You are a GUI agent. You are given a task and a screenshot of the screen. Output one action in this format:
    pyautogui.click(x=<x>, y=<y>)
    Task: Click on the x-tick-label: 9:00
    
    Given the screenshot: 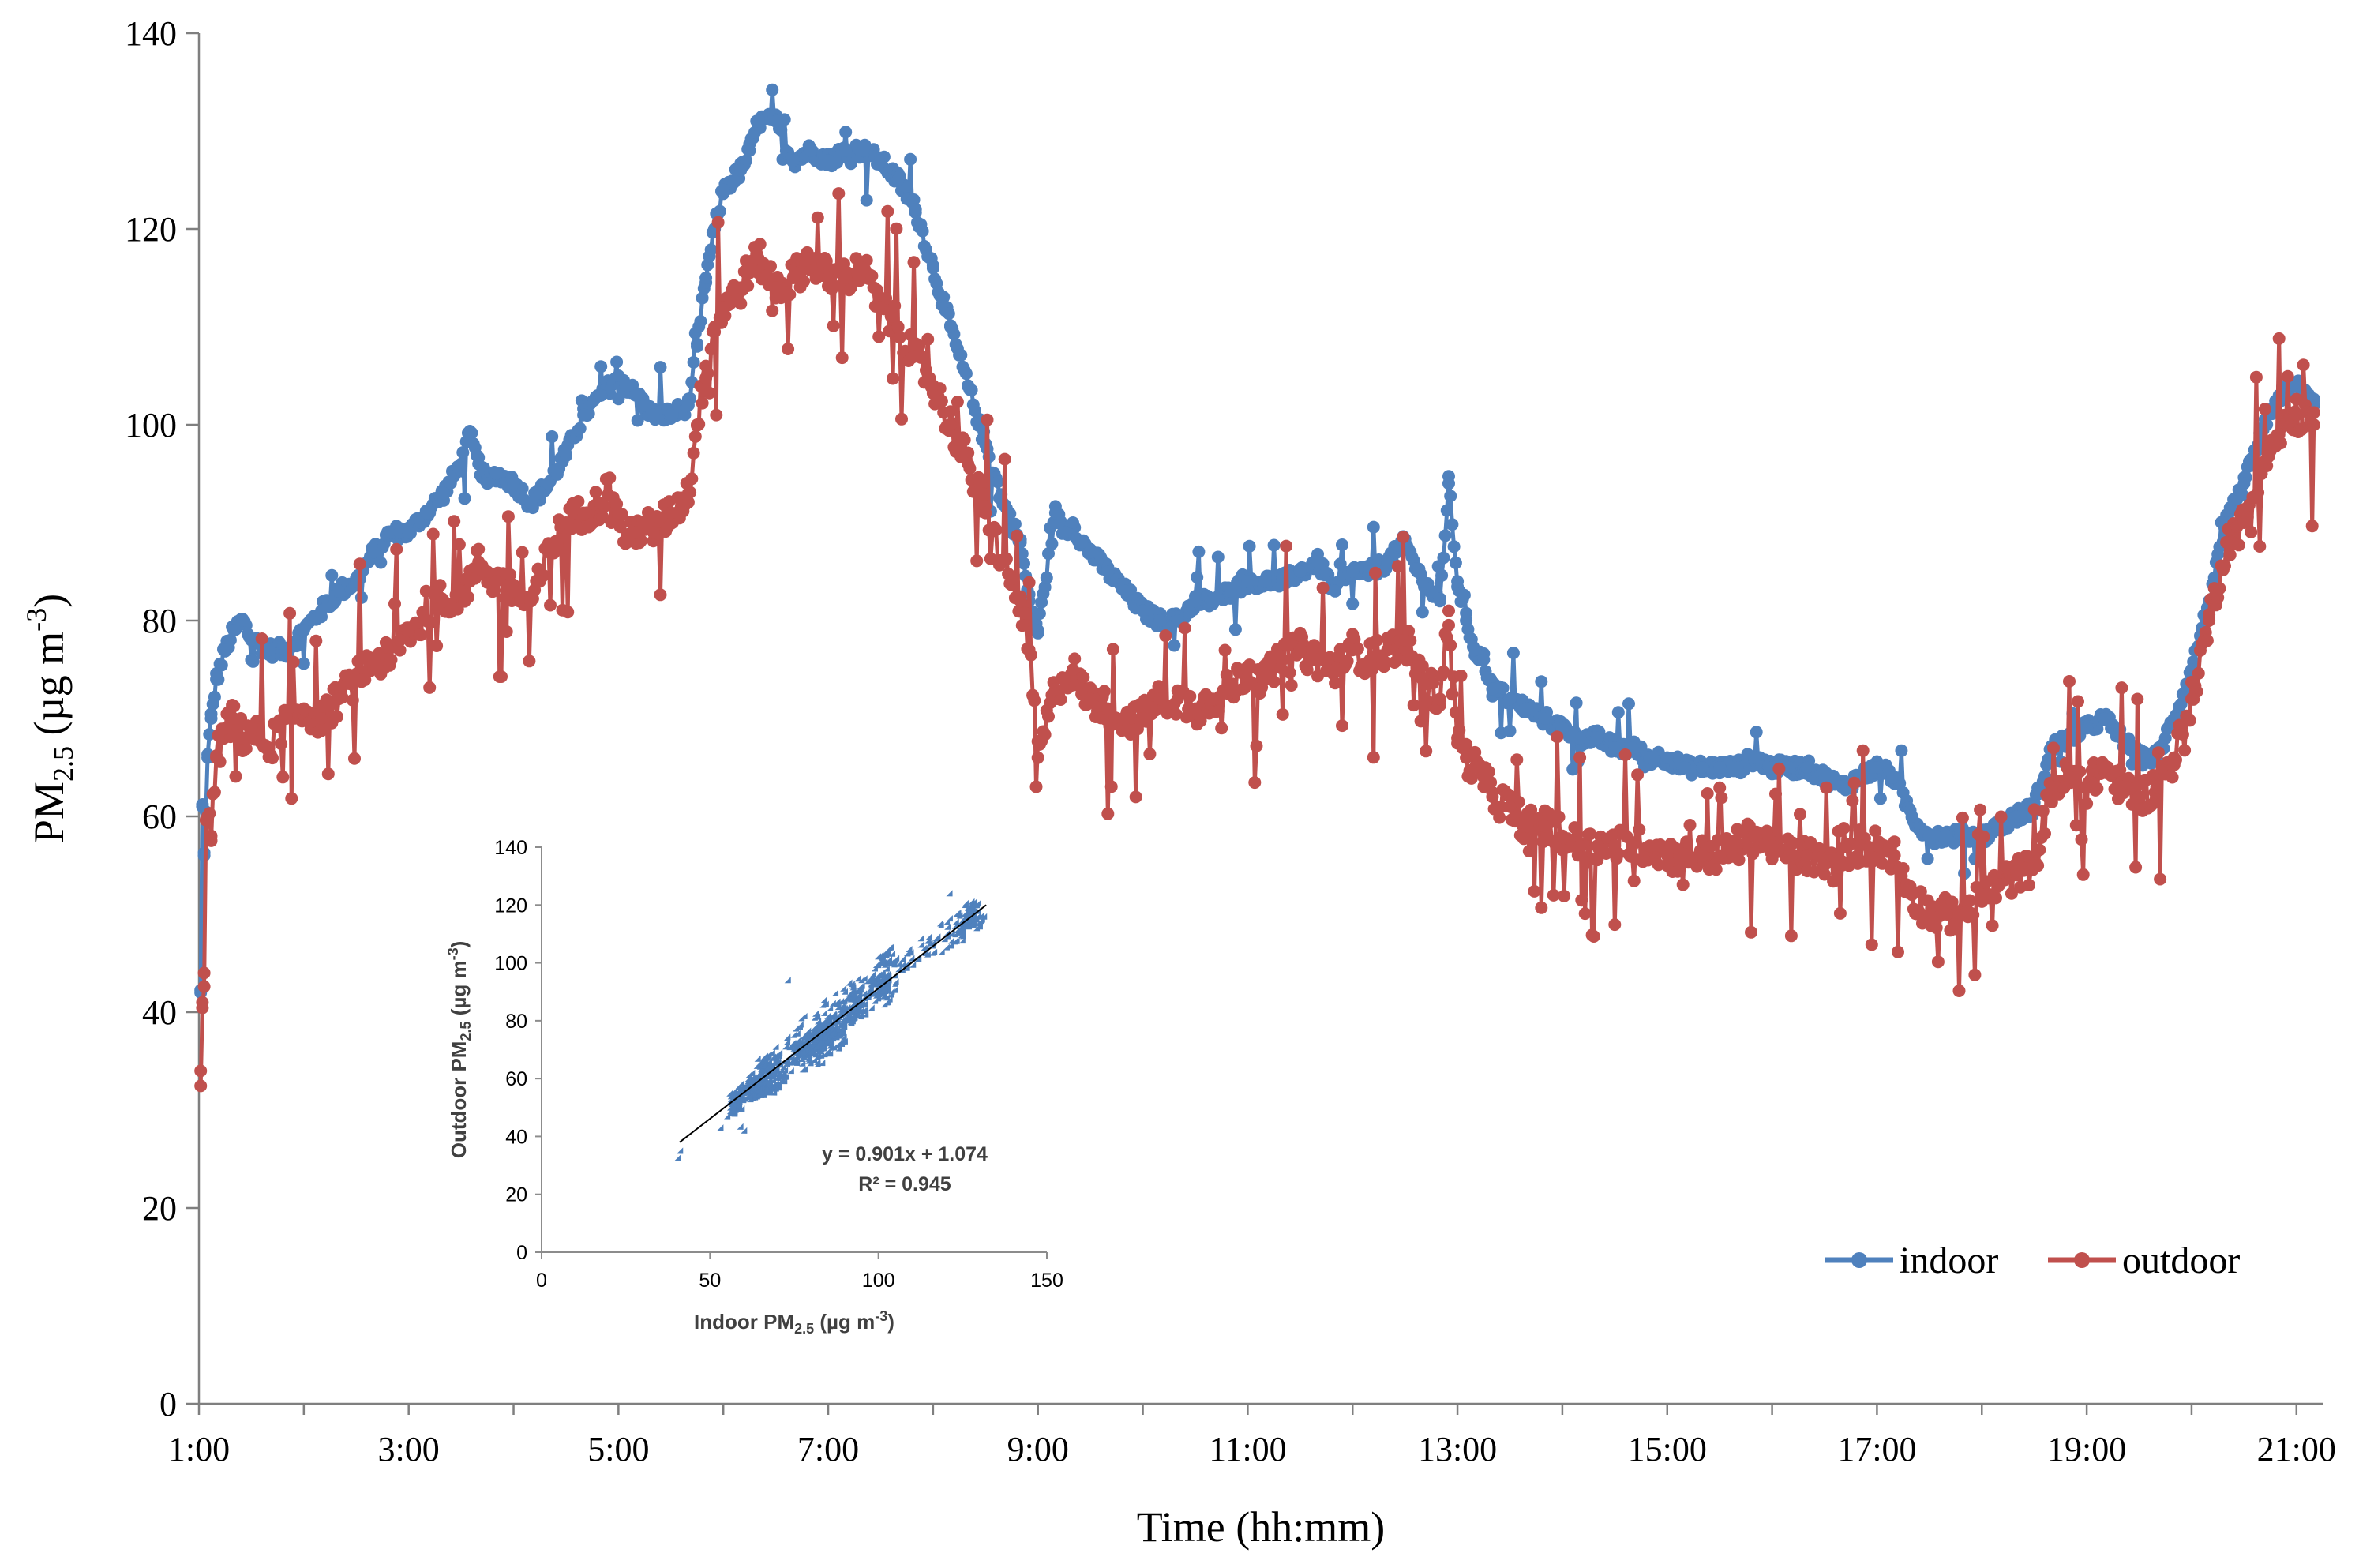 What is the action you would take?
    pyautogui.click(x=1038, y=1449)
    